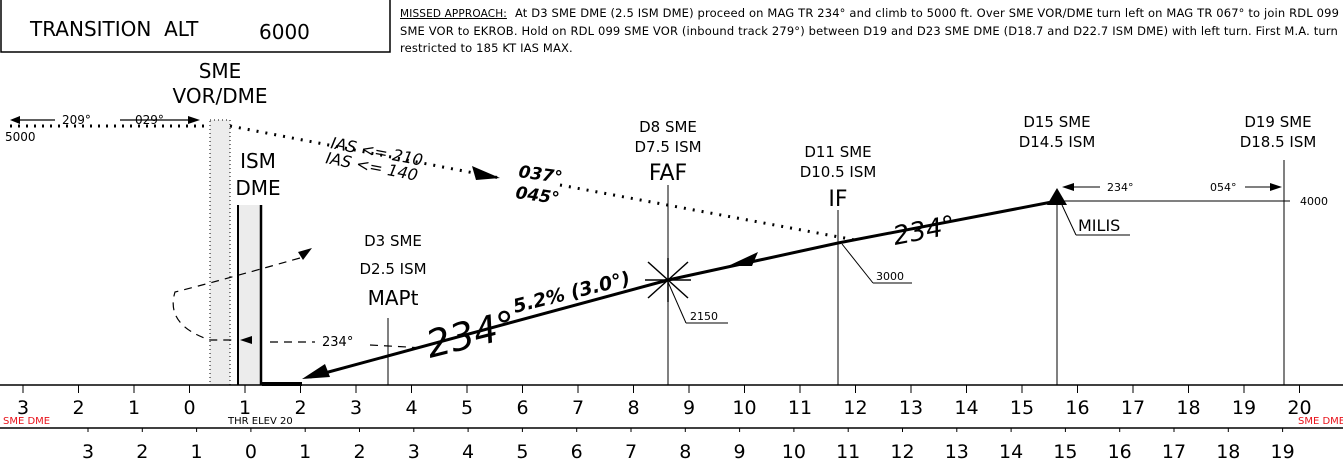 The height and width of the screenshot is (461, 1343). What do you see at coordinates (578, 408) in the screenshot?
I see `sme-tick-label: 7` at bounding box center [578, 408].